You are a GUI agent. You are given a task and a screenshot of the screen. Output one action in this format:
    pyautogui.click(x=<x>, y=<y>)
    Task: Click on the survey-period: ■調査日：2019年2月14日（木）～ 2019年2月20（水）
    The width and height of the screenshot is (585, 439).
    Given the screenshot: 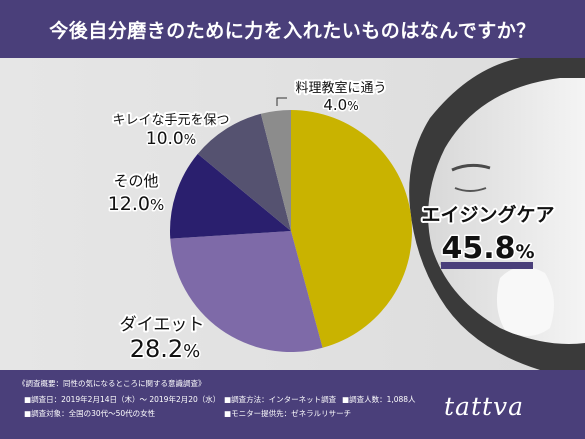 What is the action you would take?
    pyautogui.click(x=122, y=399)
    